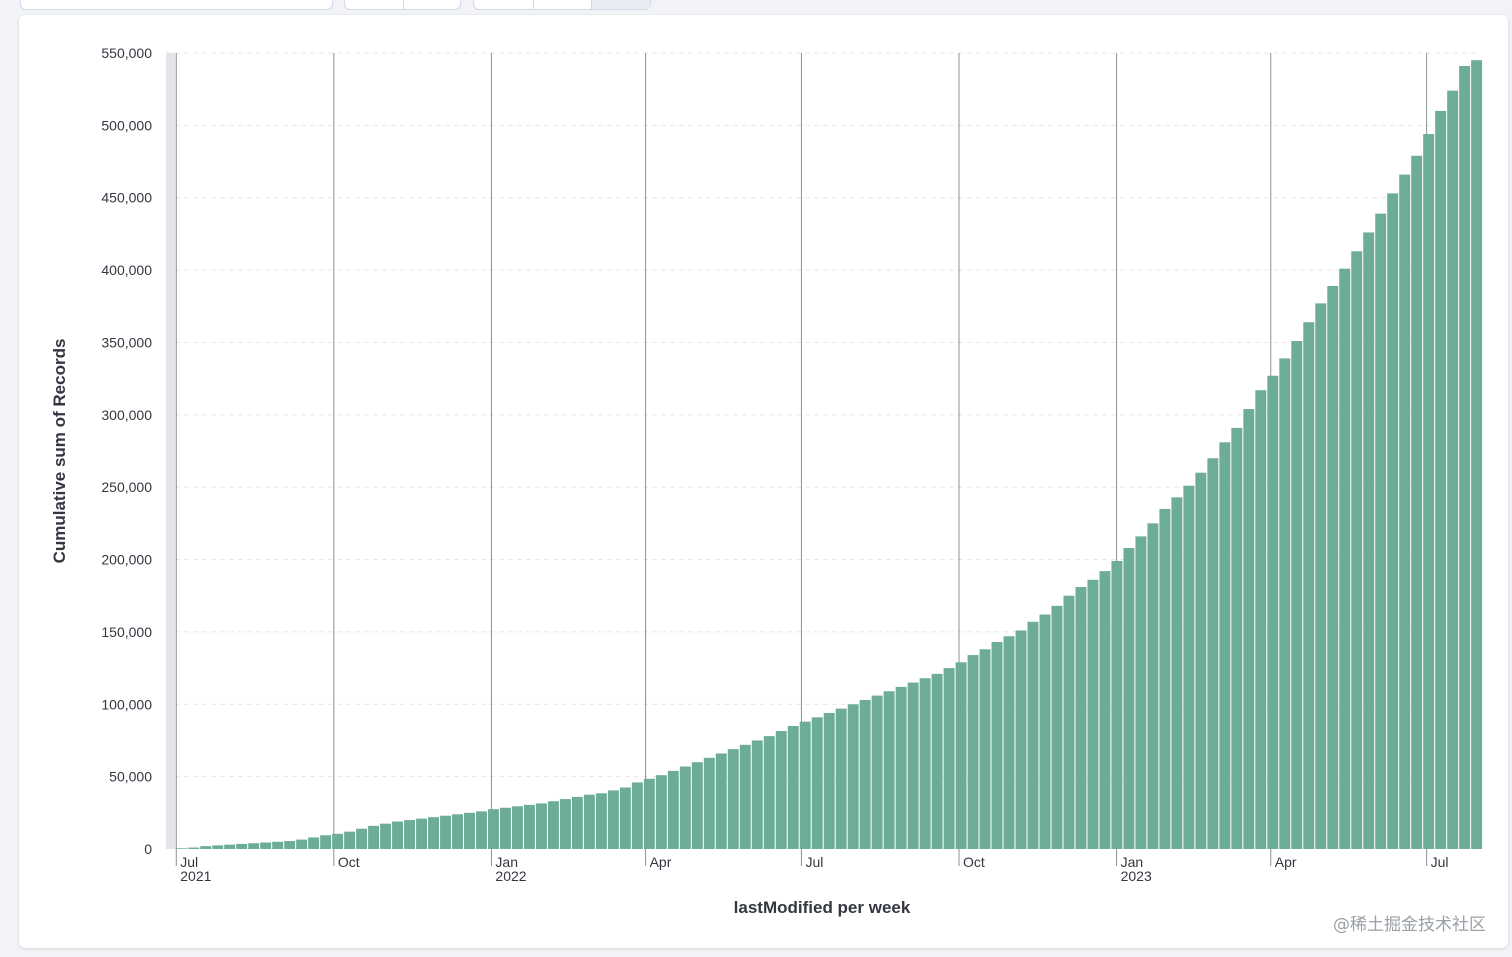 This screenshot has height=957, width=1512. Describe the element at coordinates (620, 4) in the screenshot. I see `toggle-segment-selected` at that location.